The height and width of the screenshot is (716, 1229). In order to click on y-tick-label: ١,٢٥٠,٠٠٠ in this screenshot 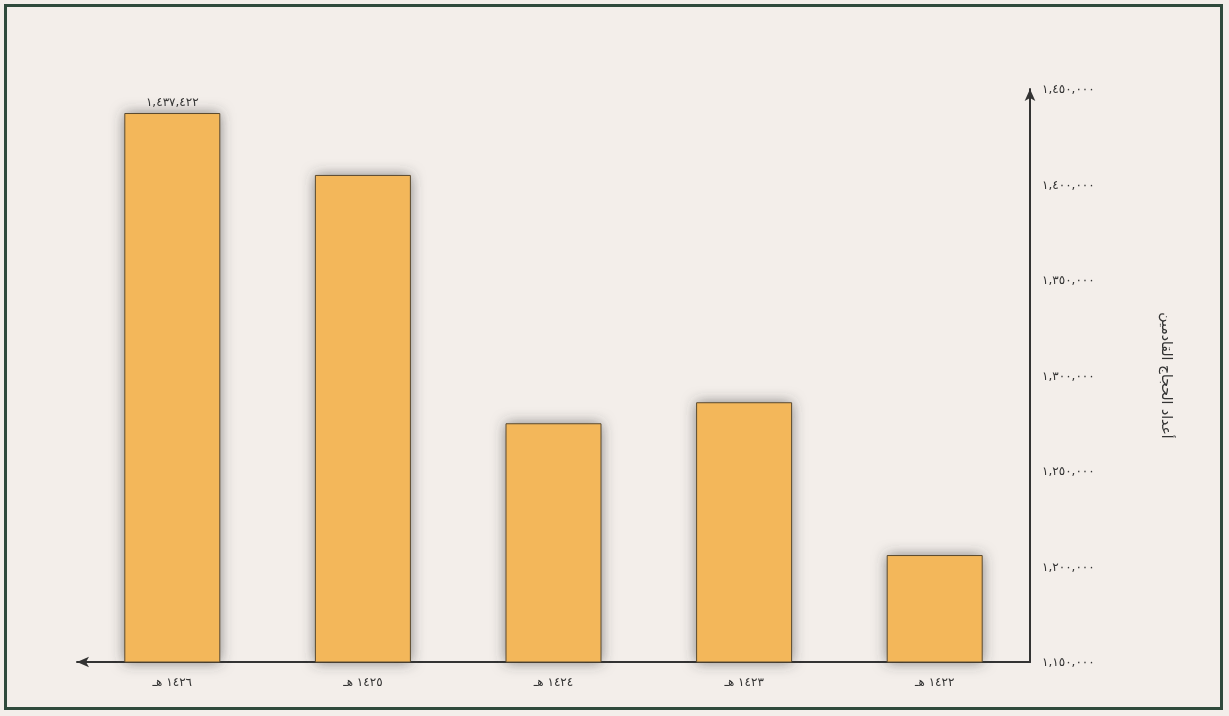, I will do `click(1068, 471)`.